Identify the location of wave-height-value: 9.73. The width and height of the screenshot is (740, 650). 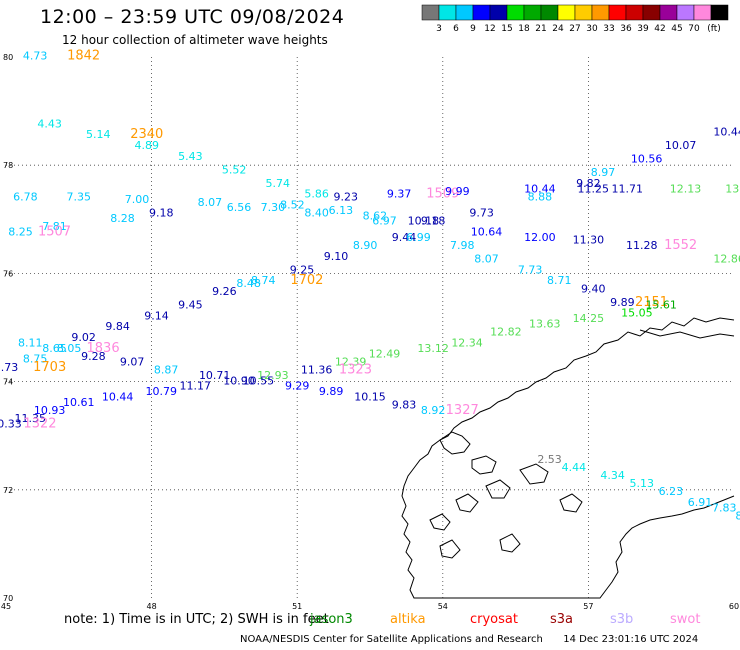
(481, 213).